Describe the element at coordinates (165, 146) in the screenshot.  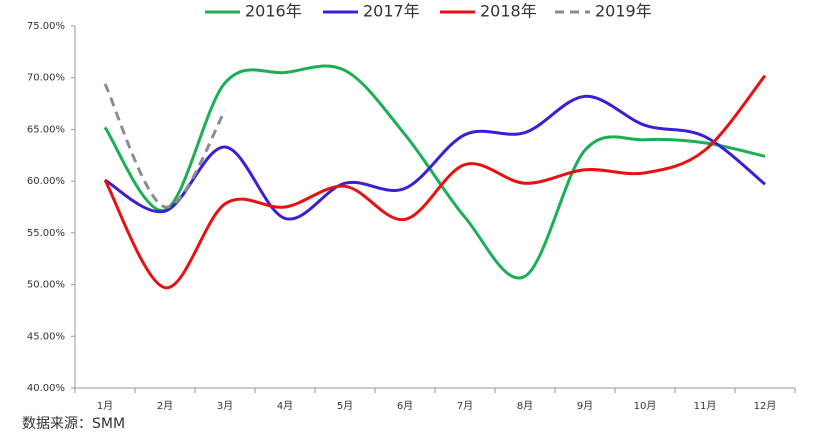
I see `series-line` at that location.